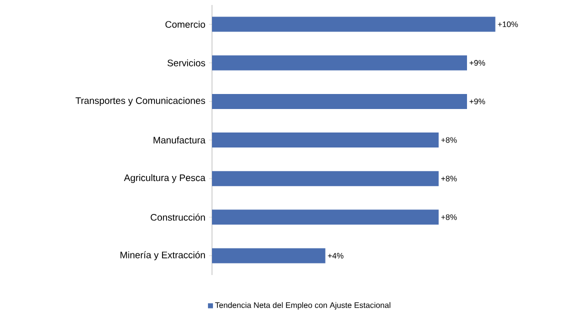 This screenshot has width=570, height=320. What do you see at coordinates (185, 24) in the screenshot?
I see `y-tick-label: Comercio` at bounding box center [185, 24].